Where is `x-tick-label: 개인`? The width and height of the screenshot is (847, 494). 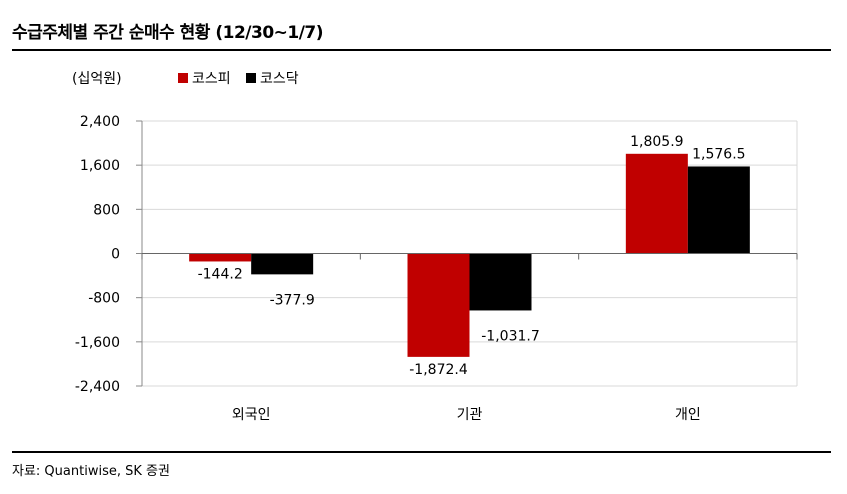
x-tick-label: 개인 is located at coordinates (688, 415).